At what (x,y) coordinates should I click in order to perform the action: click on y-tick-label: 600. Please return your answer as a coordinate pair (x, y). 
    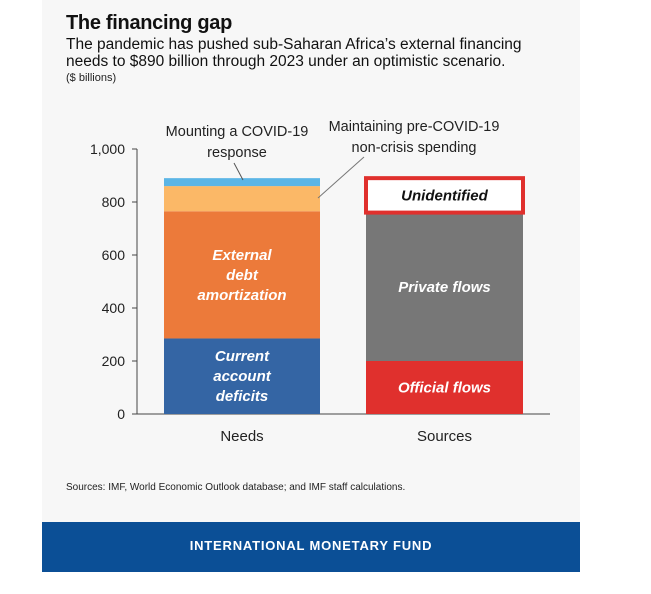
    Looking at the image, I should click on (114, 255).